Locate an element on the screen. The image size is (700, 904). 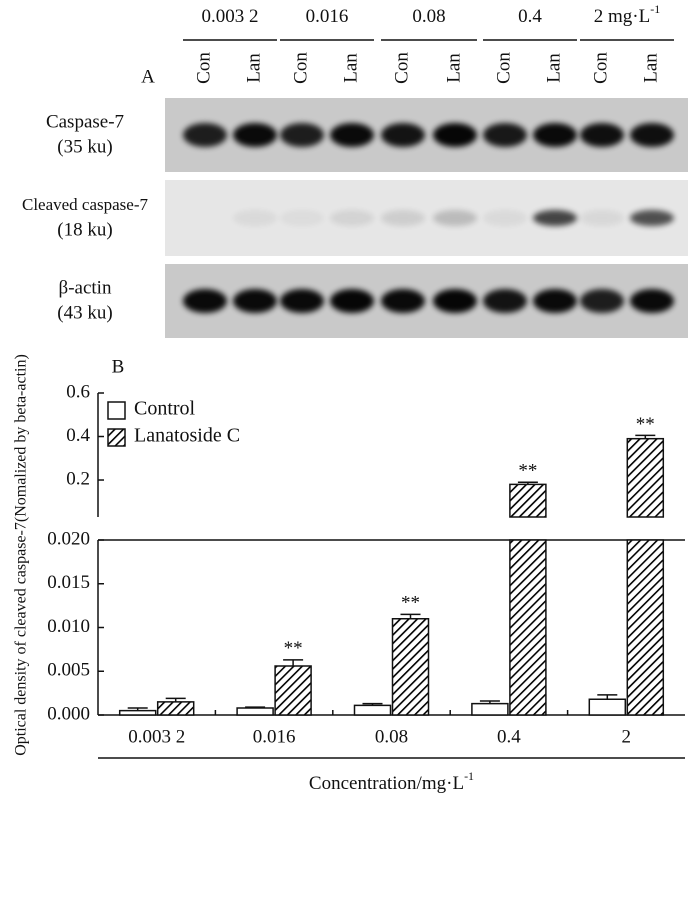
unit-superscript: -1 is located at coordinates (655, 9).